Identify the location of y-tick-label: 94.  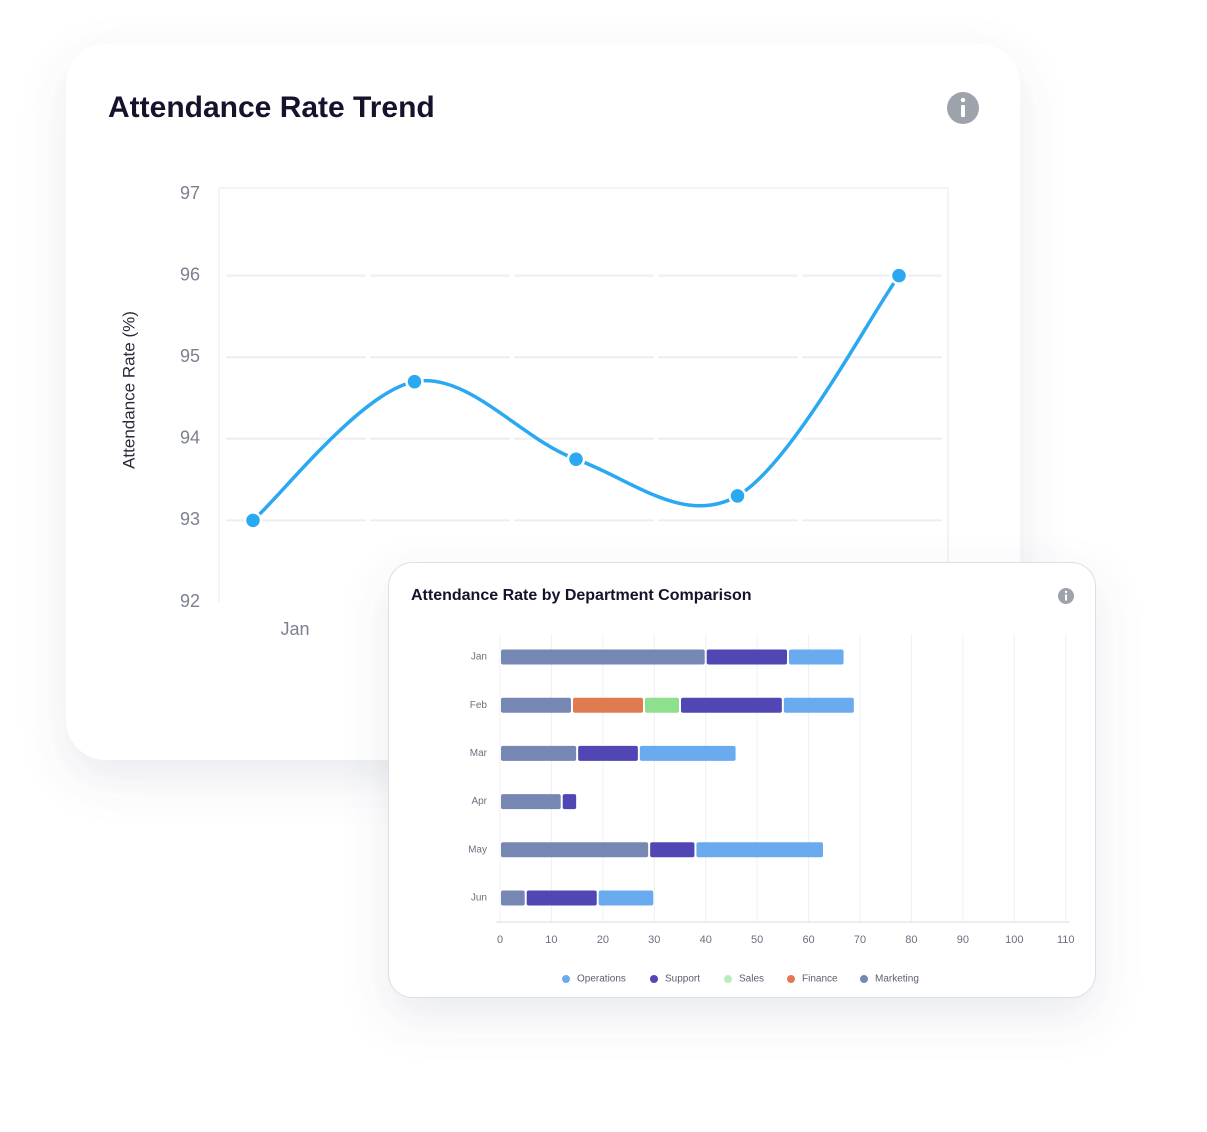
(190, 438).